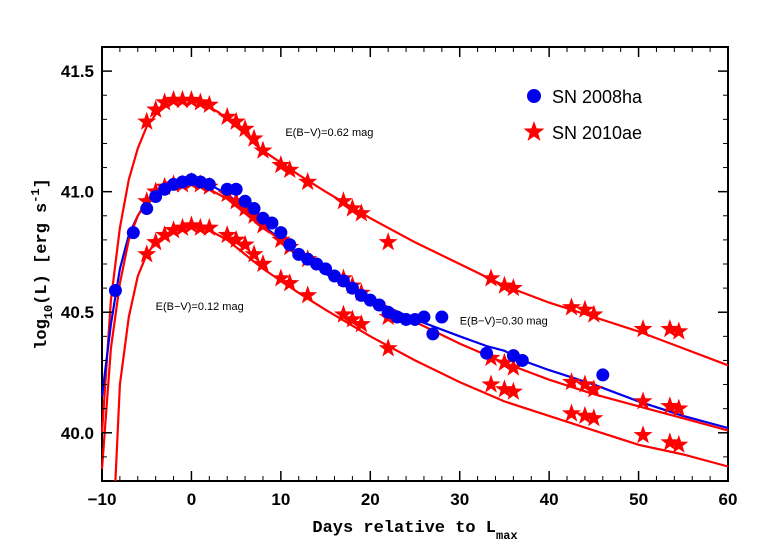  What do you see at coordinates (507, 536) in the screenshot?
I see `x-axis-title-sub: max` at bounding box center [507, 536].